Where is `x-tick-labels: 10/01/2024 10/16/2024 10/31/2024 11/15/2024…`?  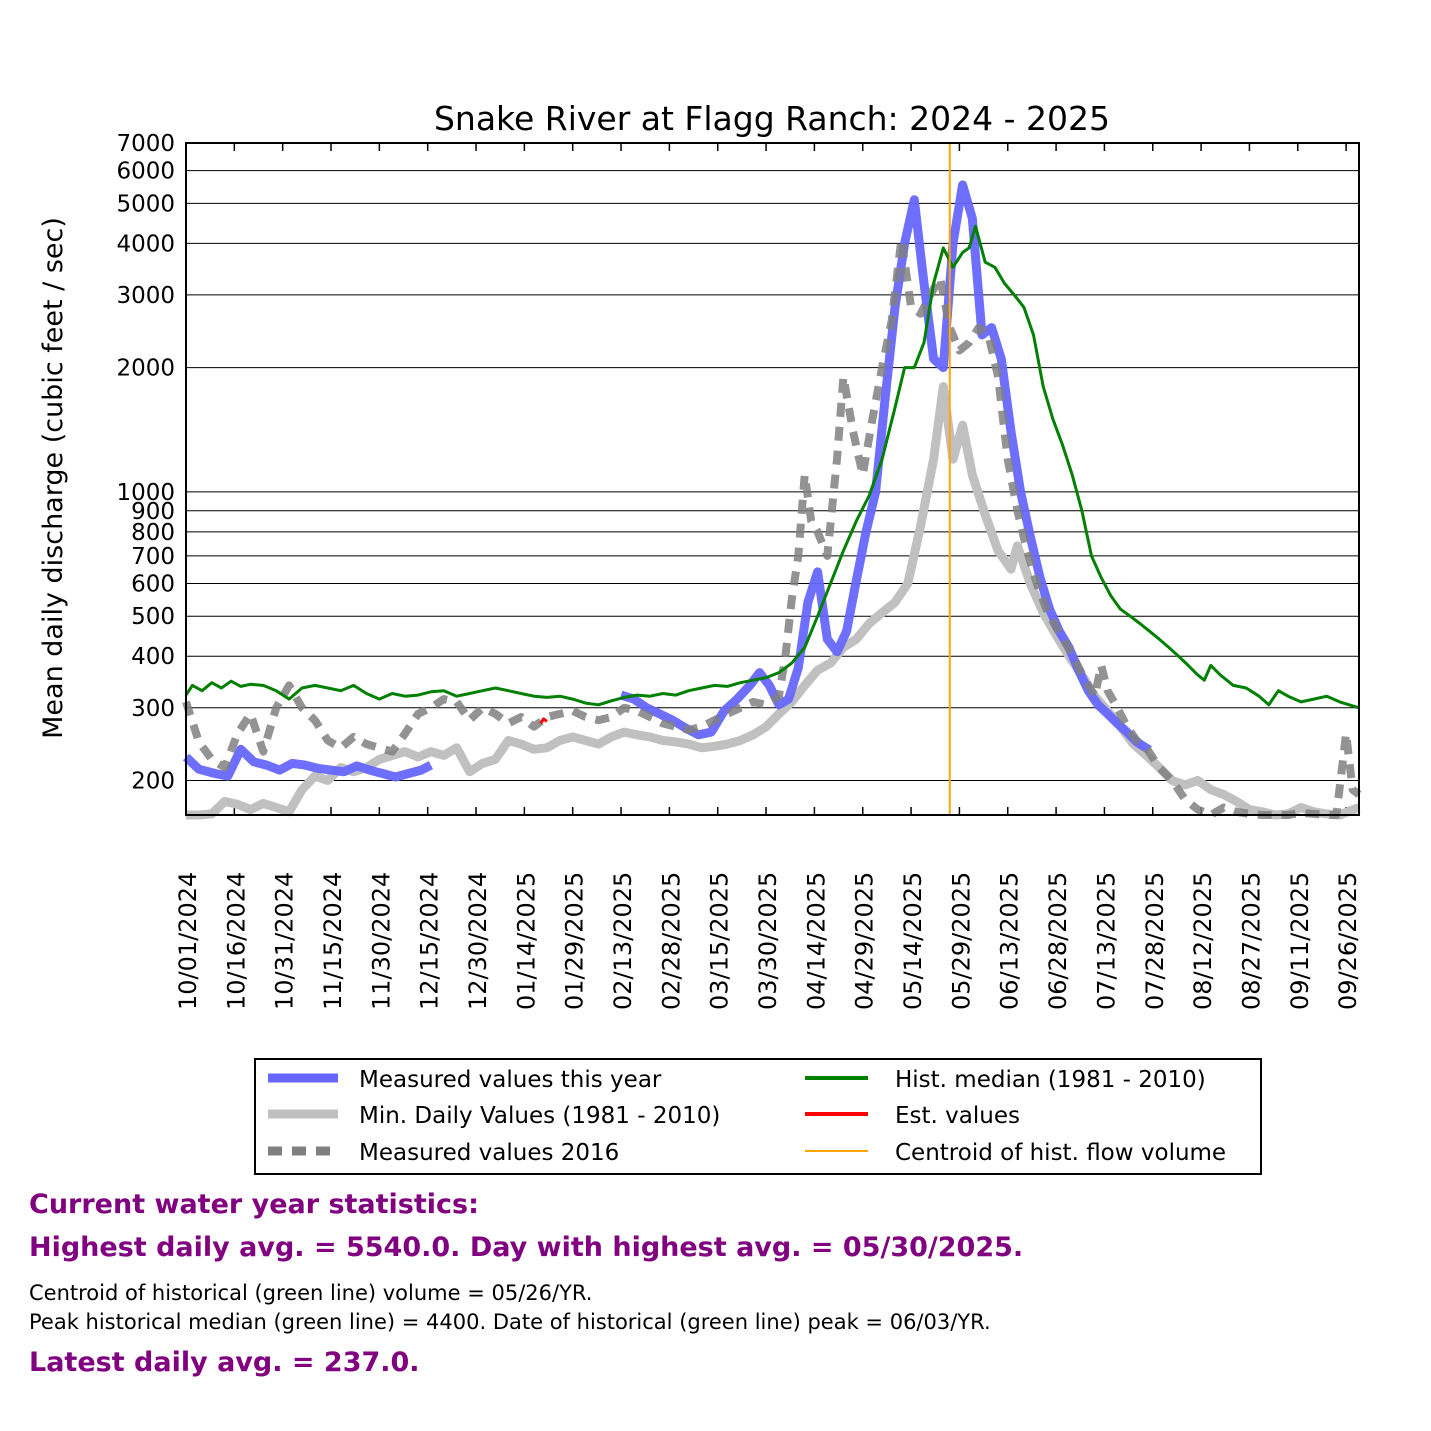 x-tick-labels: 10/01/2024 10/16/2024 10/31/2024 11/15/2024… is located at coordinates (768, 941).